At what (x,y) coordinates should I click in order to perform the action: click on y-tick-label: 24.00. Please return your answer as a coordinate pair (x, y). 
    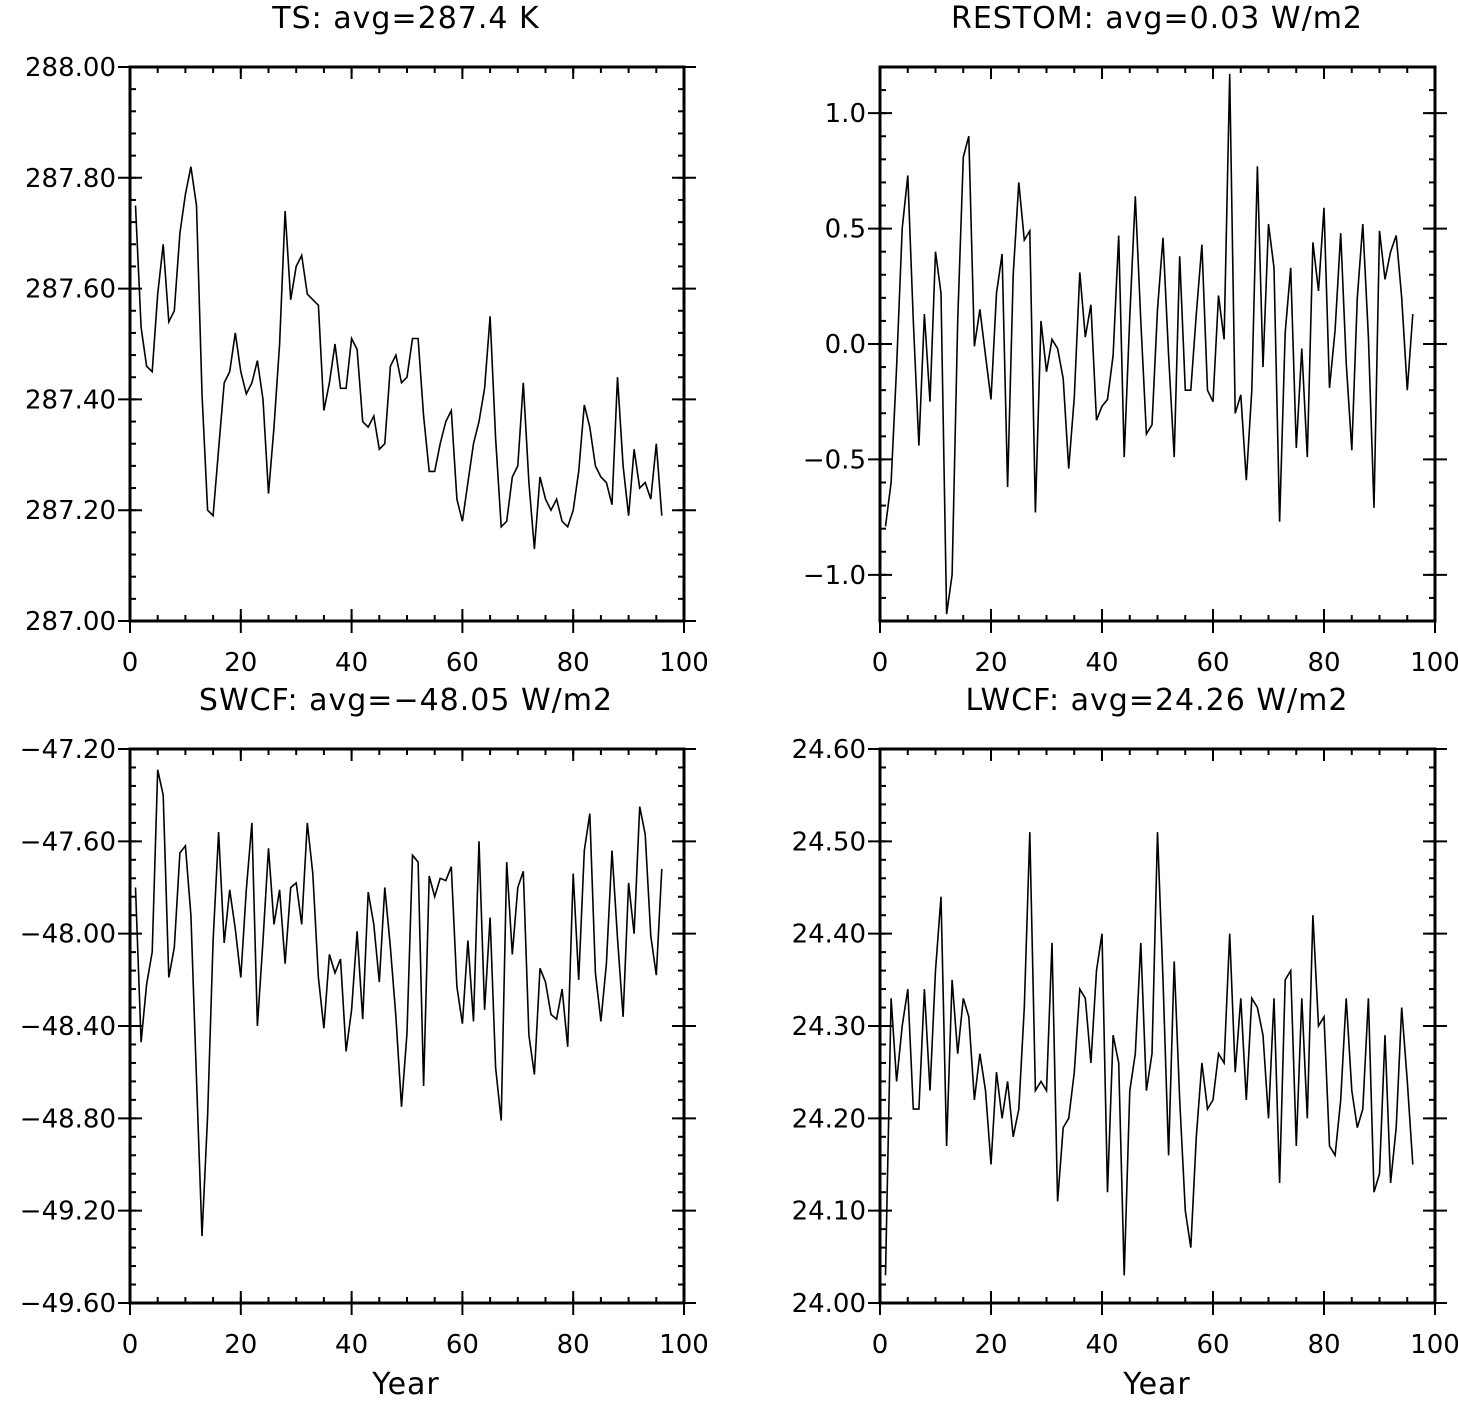
    Looking at the image, I should click on (829, 1304).